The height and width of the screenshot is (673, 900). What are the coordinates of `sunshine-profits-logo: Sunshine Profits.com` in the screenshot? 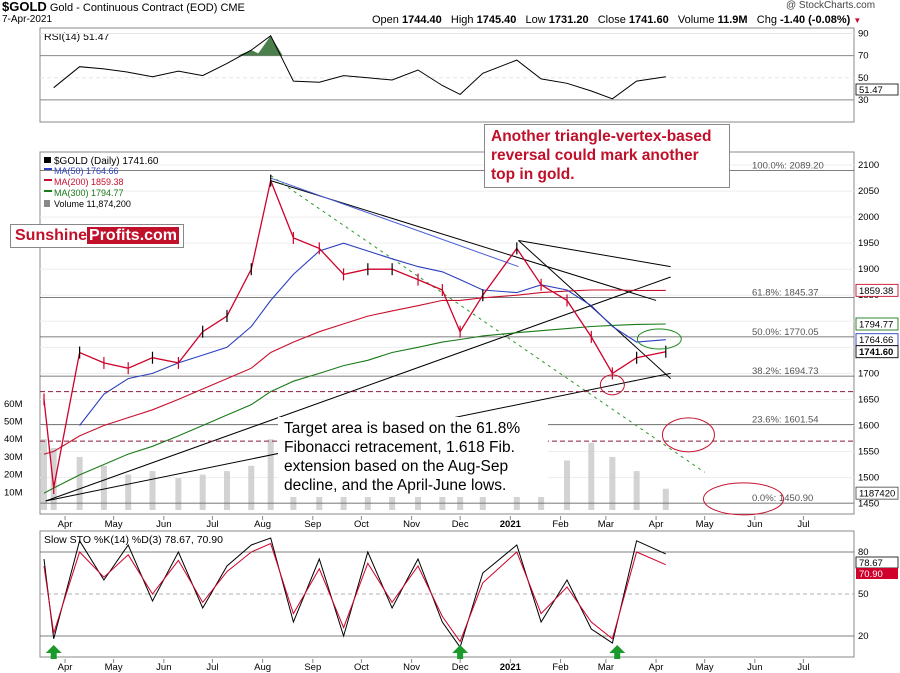 It's located at (97, 236).